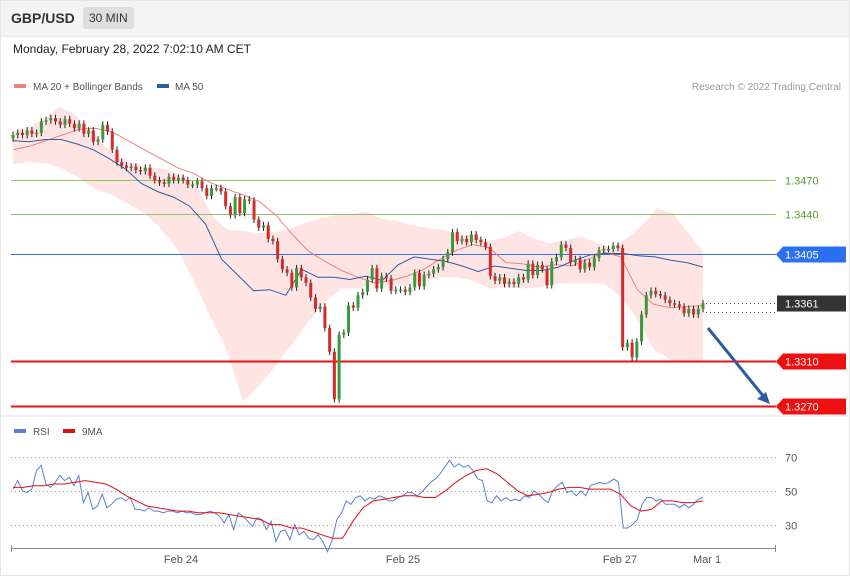 The height and width of the screenshot is (576, 850). I want to click on rsi-tick-label-70: 70, so click(791, 459).